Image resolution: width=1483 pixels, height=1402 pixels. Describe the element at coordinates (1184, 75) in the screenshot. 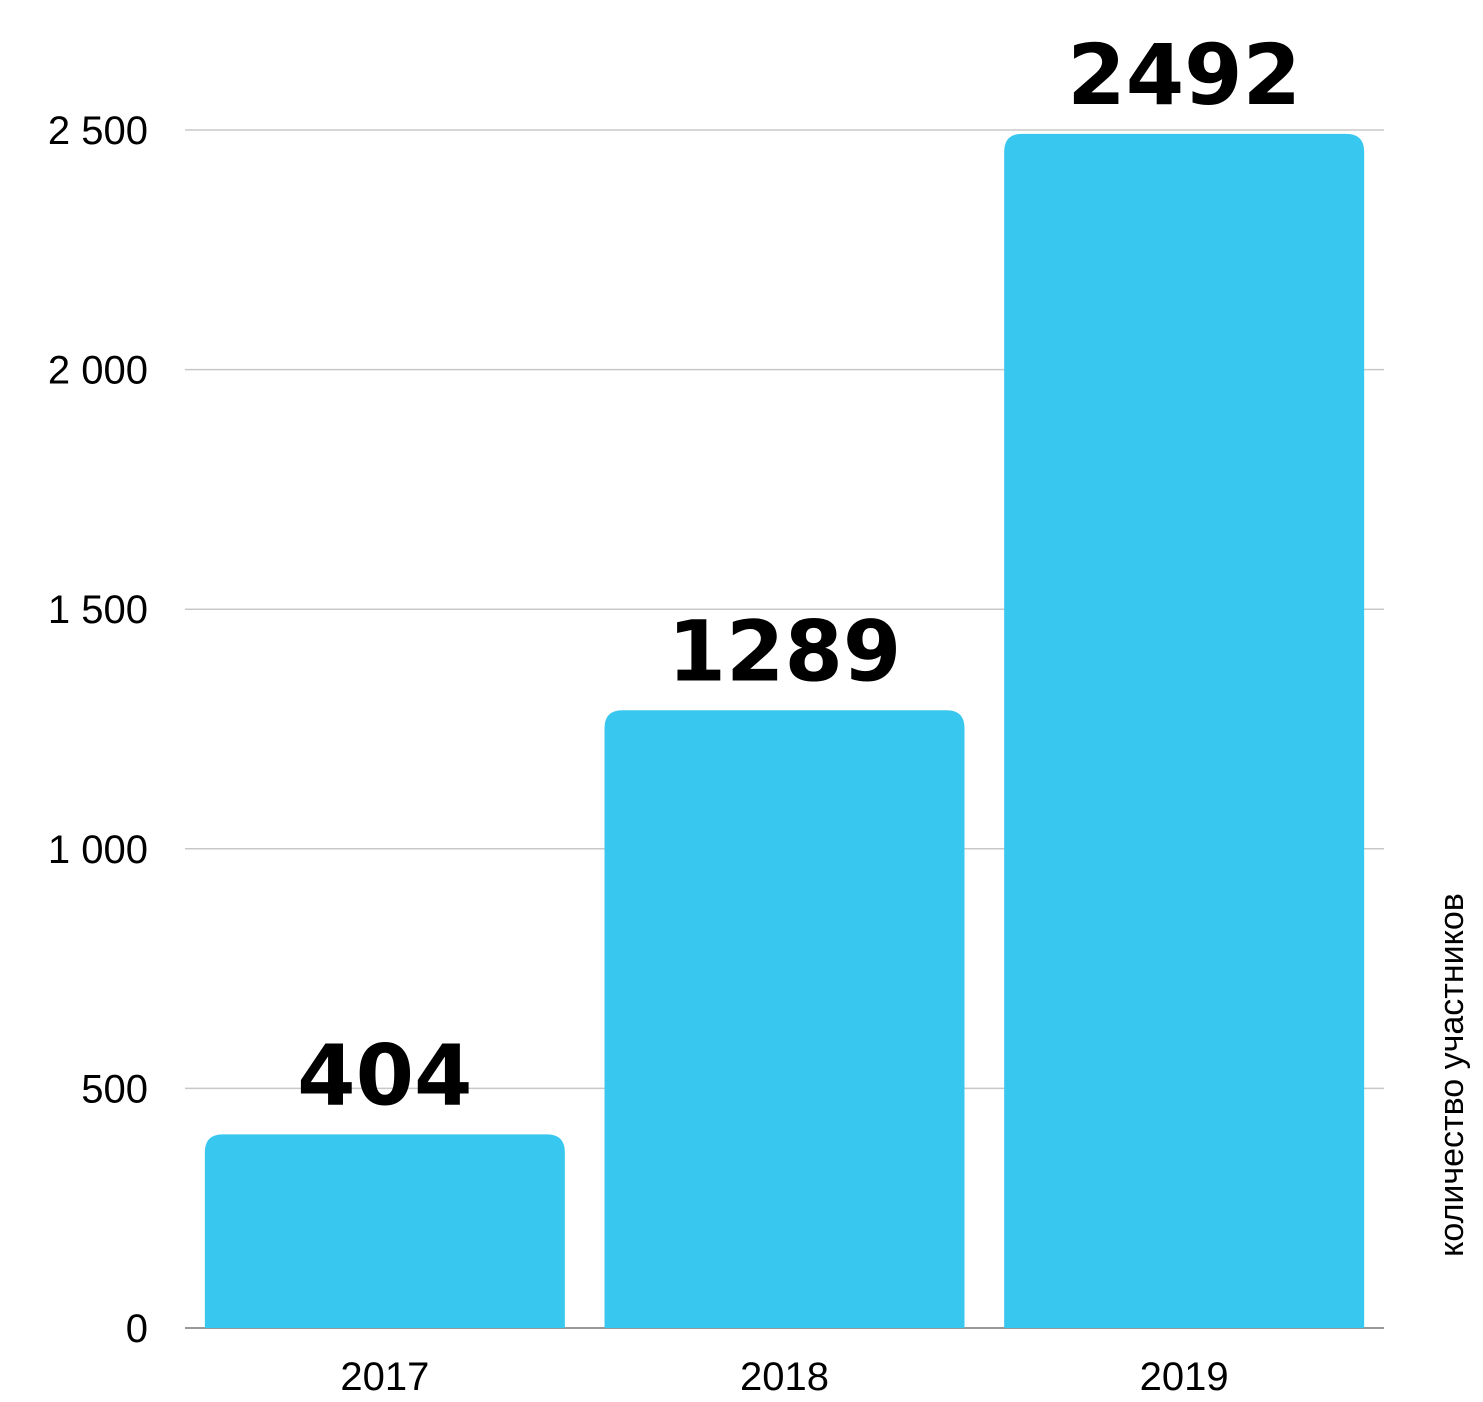

I see `data-label-2019: 2492` at that location.